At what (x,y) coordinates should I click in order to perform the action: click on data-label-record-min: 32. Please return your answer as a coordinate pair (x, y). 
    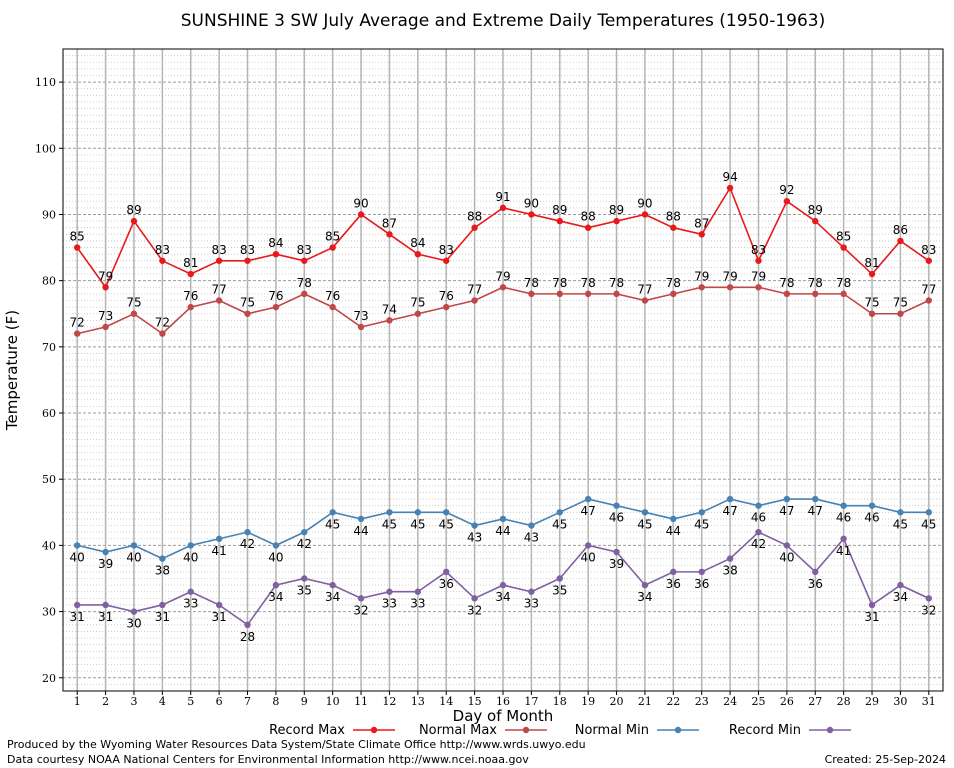
    Looking at the image, I should click on (360, 610).